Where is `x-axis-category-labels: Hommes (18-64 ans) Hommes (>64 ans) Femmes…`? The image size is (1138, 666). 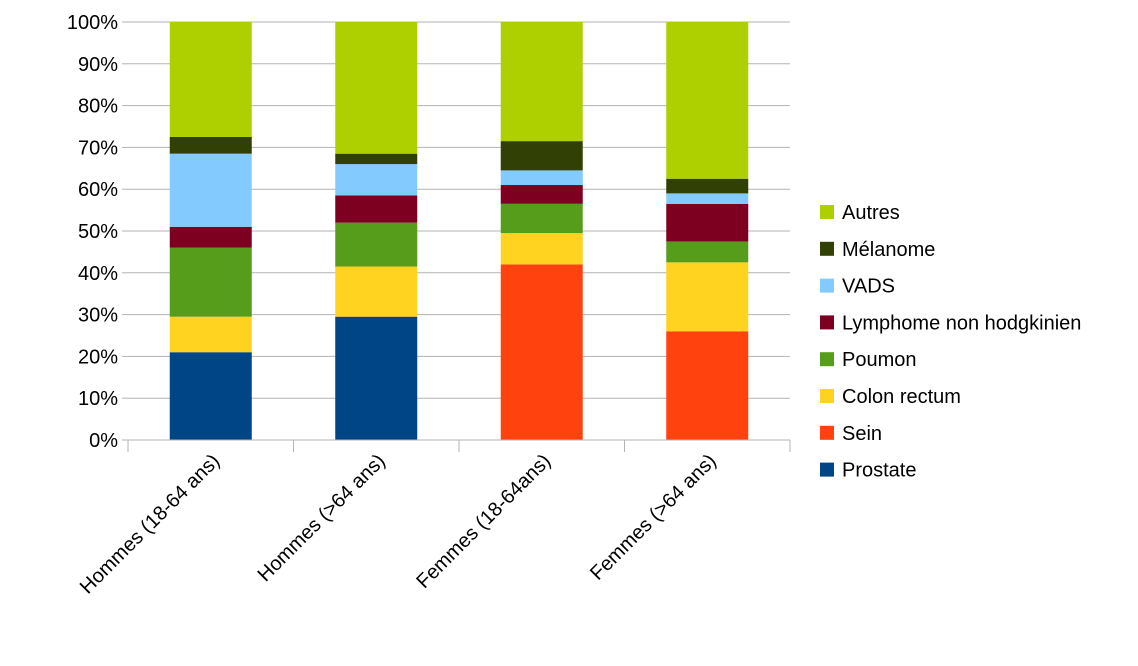 x-axis-category-labels: Hommes (18-64 ans) Hommes (>64 ans) Femmes… is located at coordinates (398, 524).